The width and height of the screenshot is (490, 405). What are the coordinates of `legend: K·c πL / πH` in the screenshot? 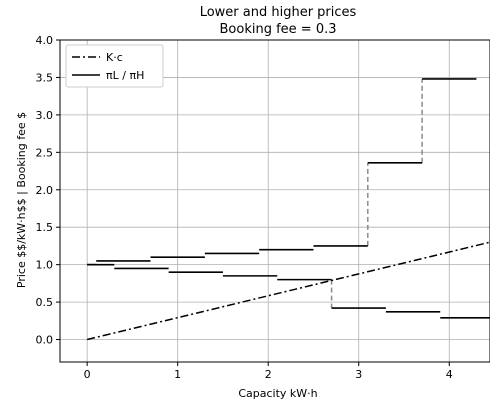 It's located at (114, 66).